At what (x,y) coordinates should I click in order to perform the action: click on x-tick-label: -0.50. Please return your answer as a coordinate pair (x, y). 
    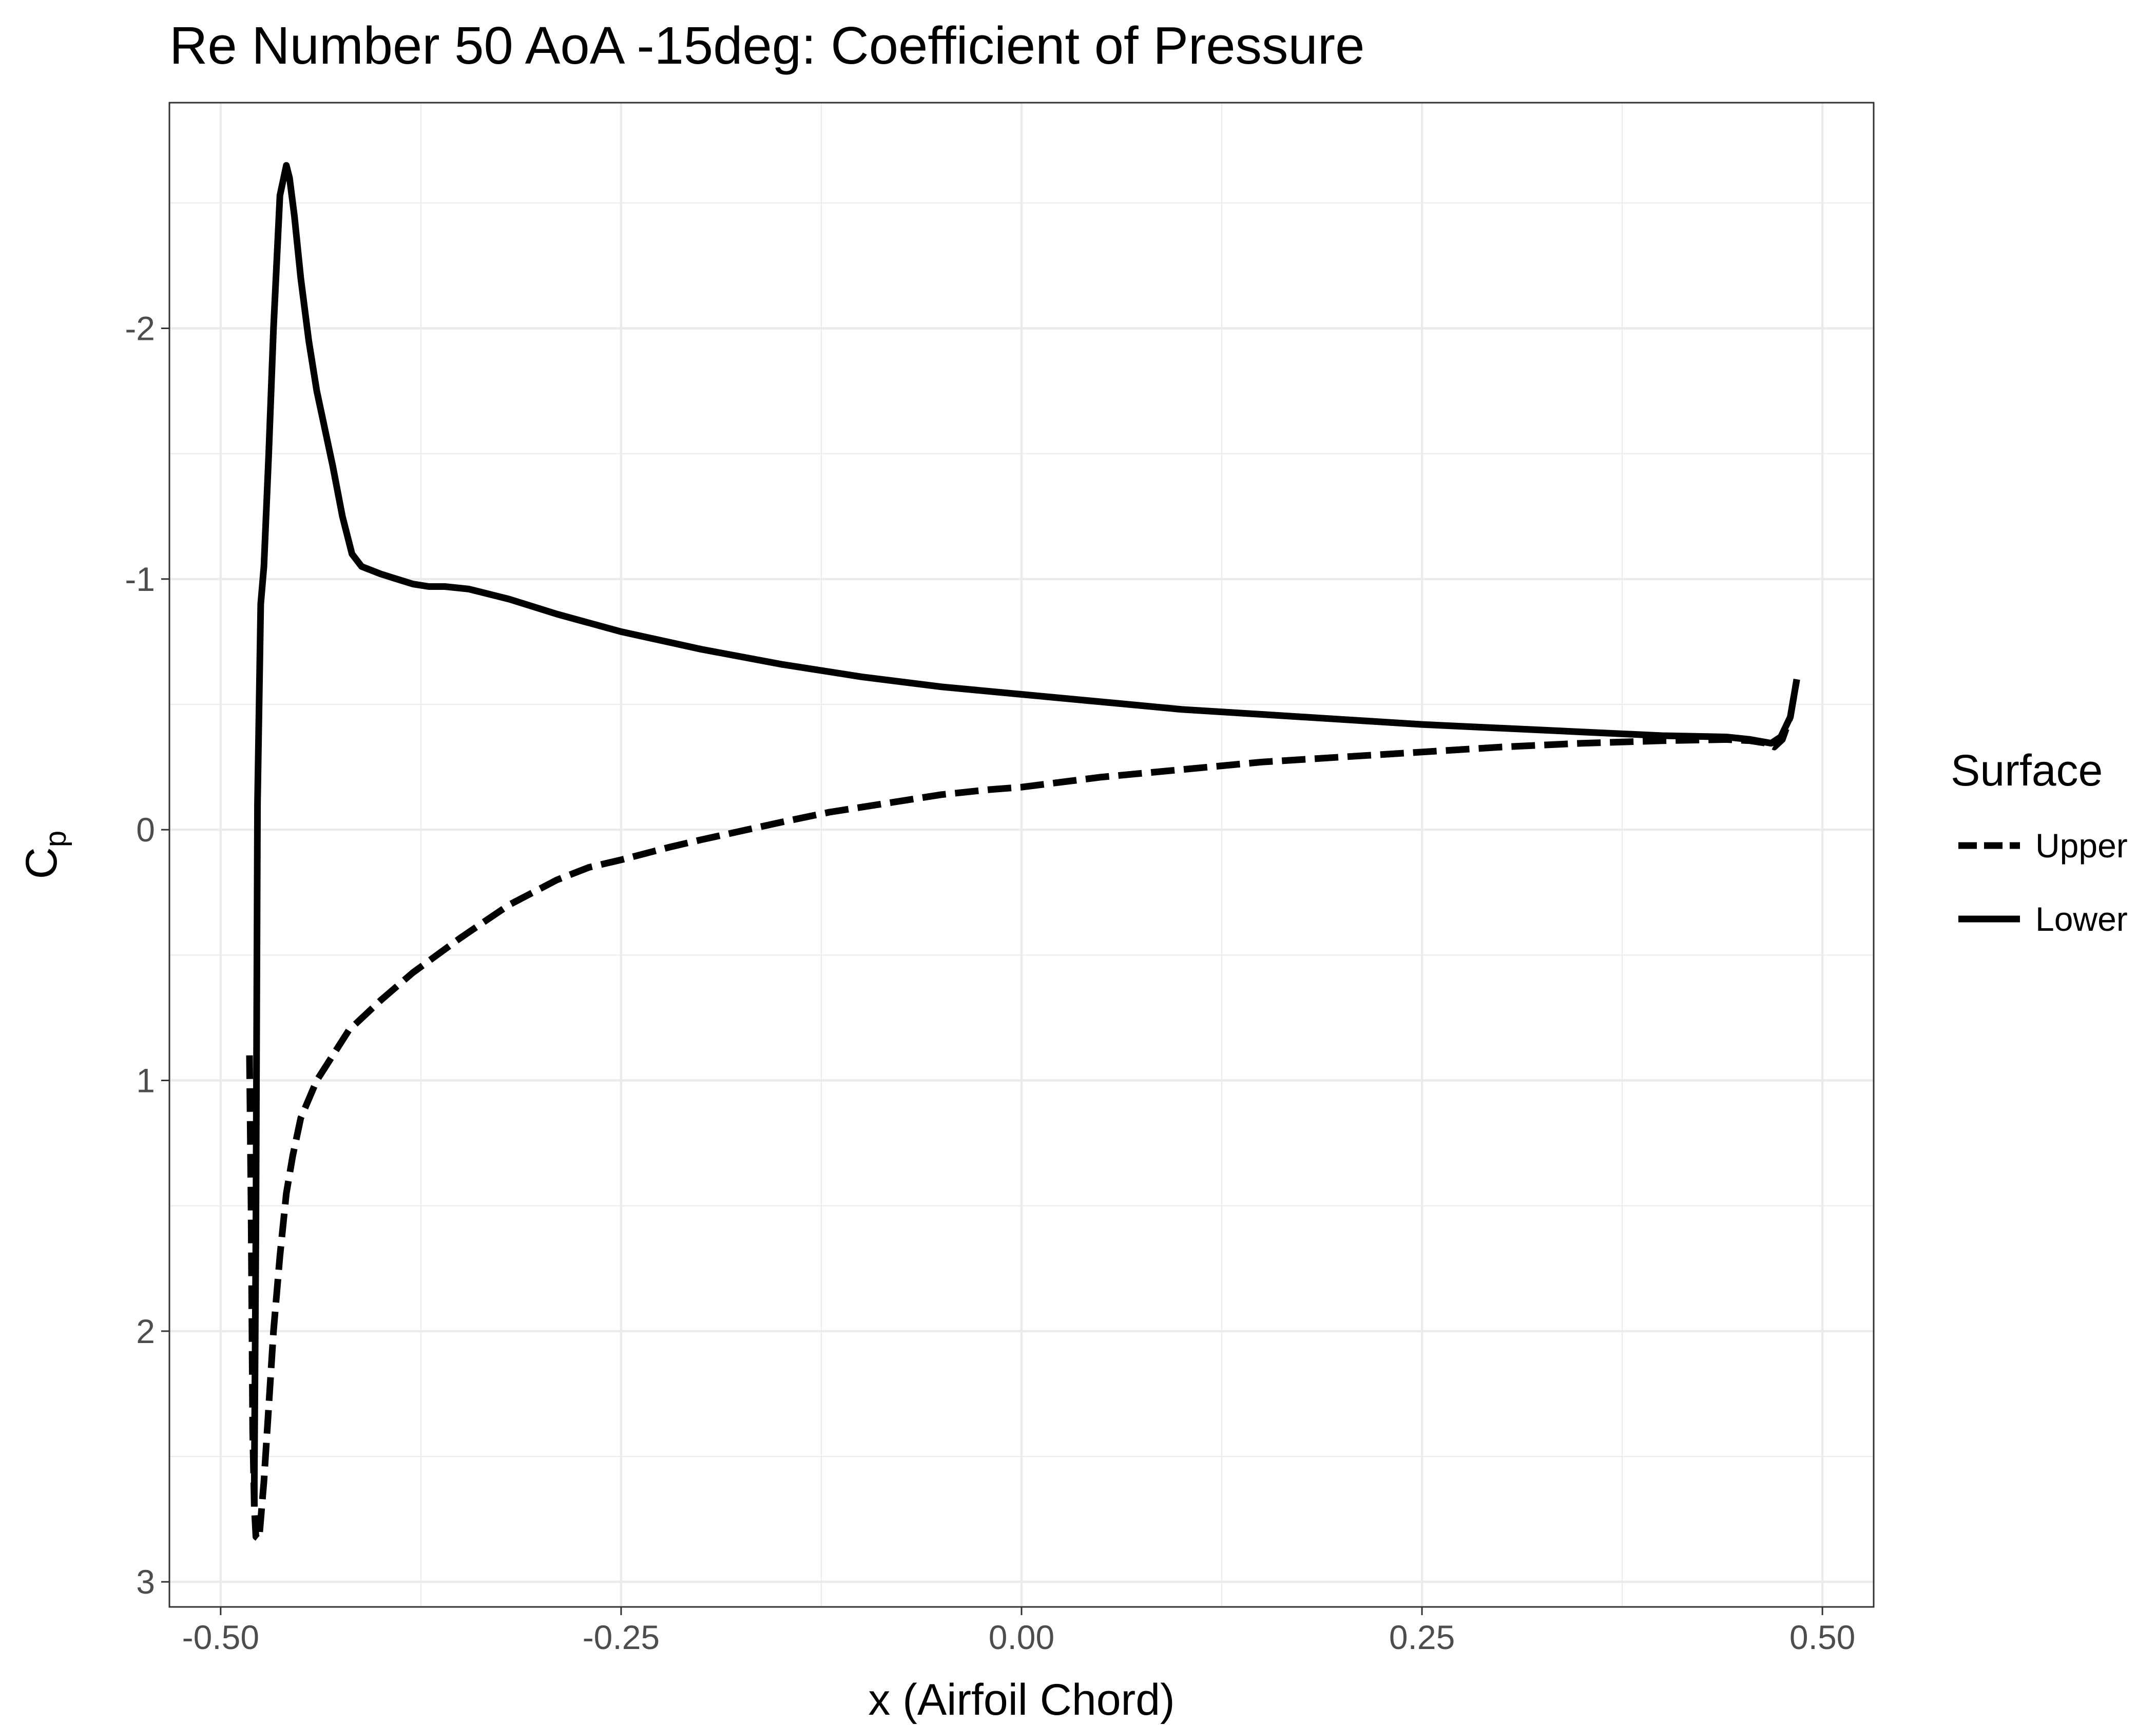
    Looking at the image, I should click on (220, 1637).